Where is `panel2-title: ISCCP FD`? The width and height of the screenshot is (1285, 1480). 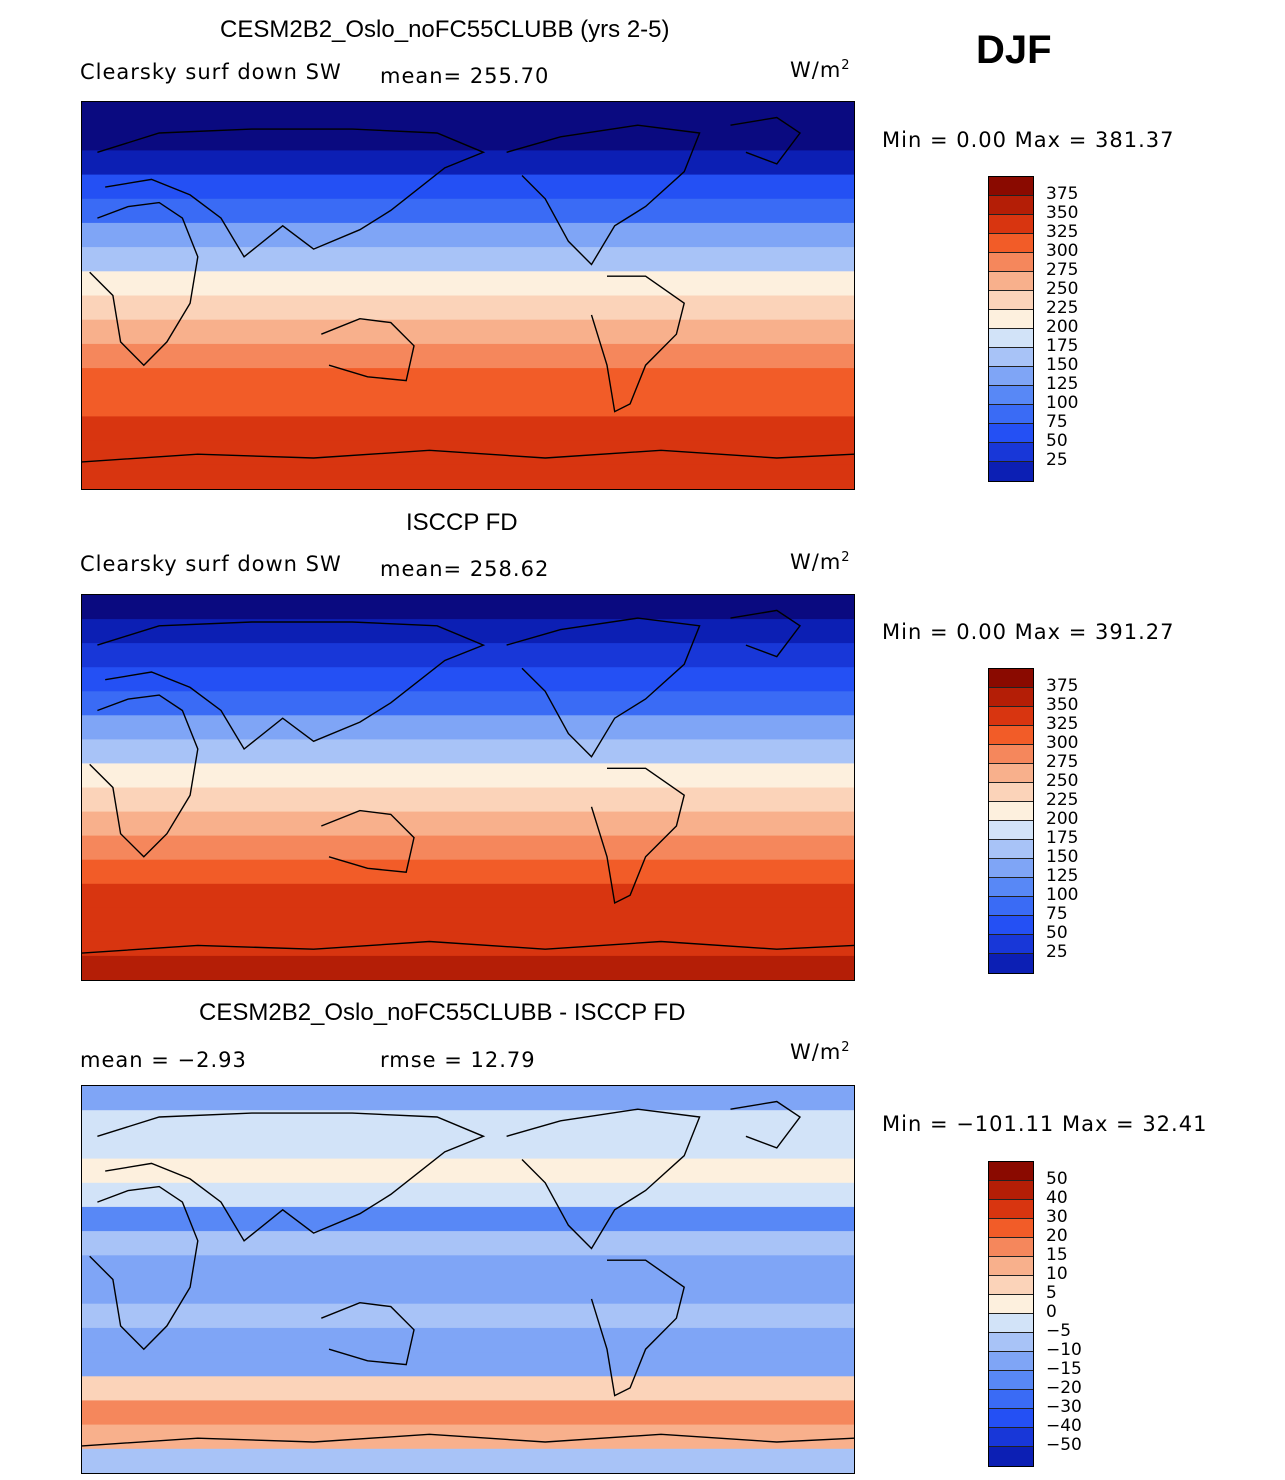 panel2-title: ISCCP FD is located at coordinates (462, 522).